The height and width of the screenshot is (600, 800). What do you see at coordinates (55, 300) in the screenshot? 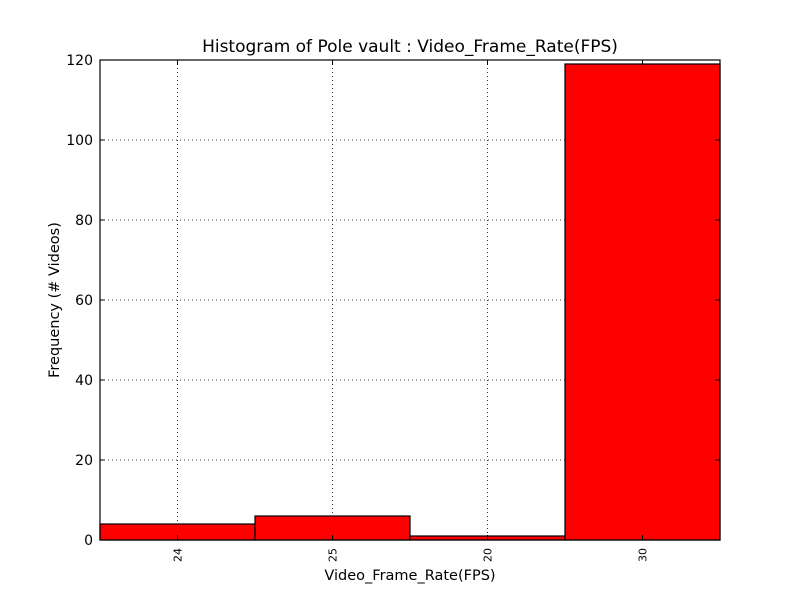
I see `y-axis-label: Frequency (# Videos)` at bounding box center [55, 300].